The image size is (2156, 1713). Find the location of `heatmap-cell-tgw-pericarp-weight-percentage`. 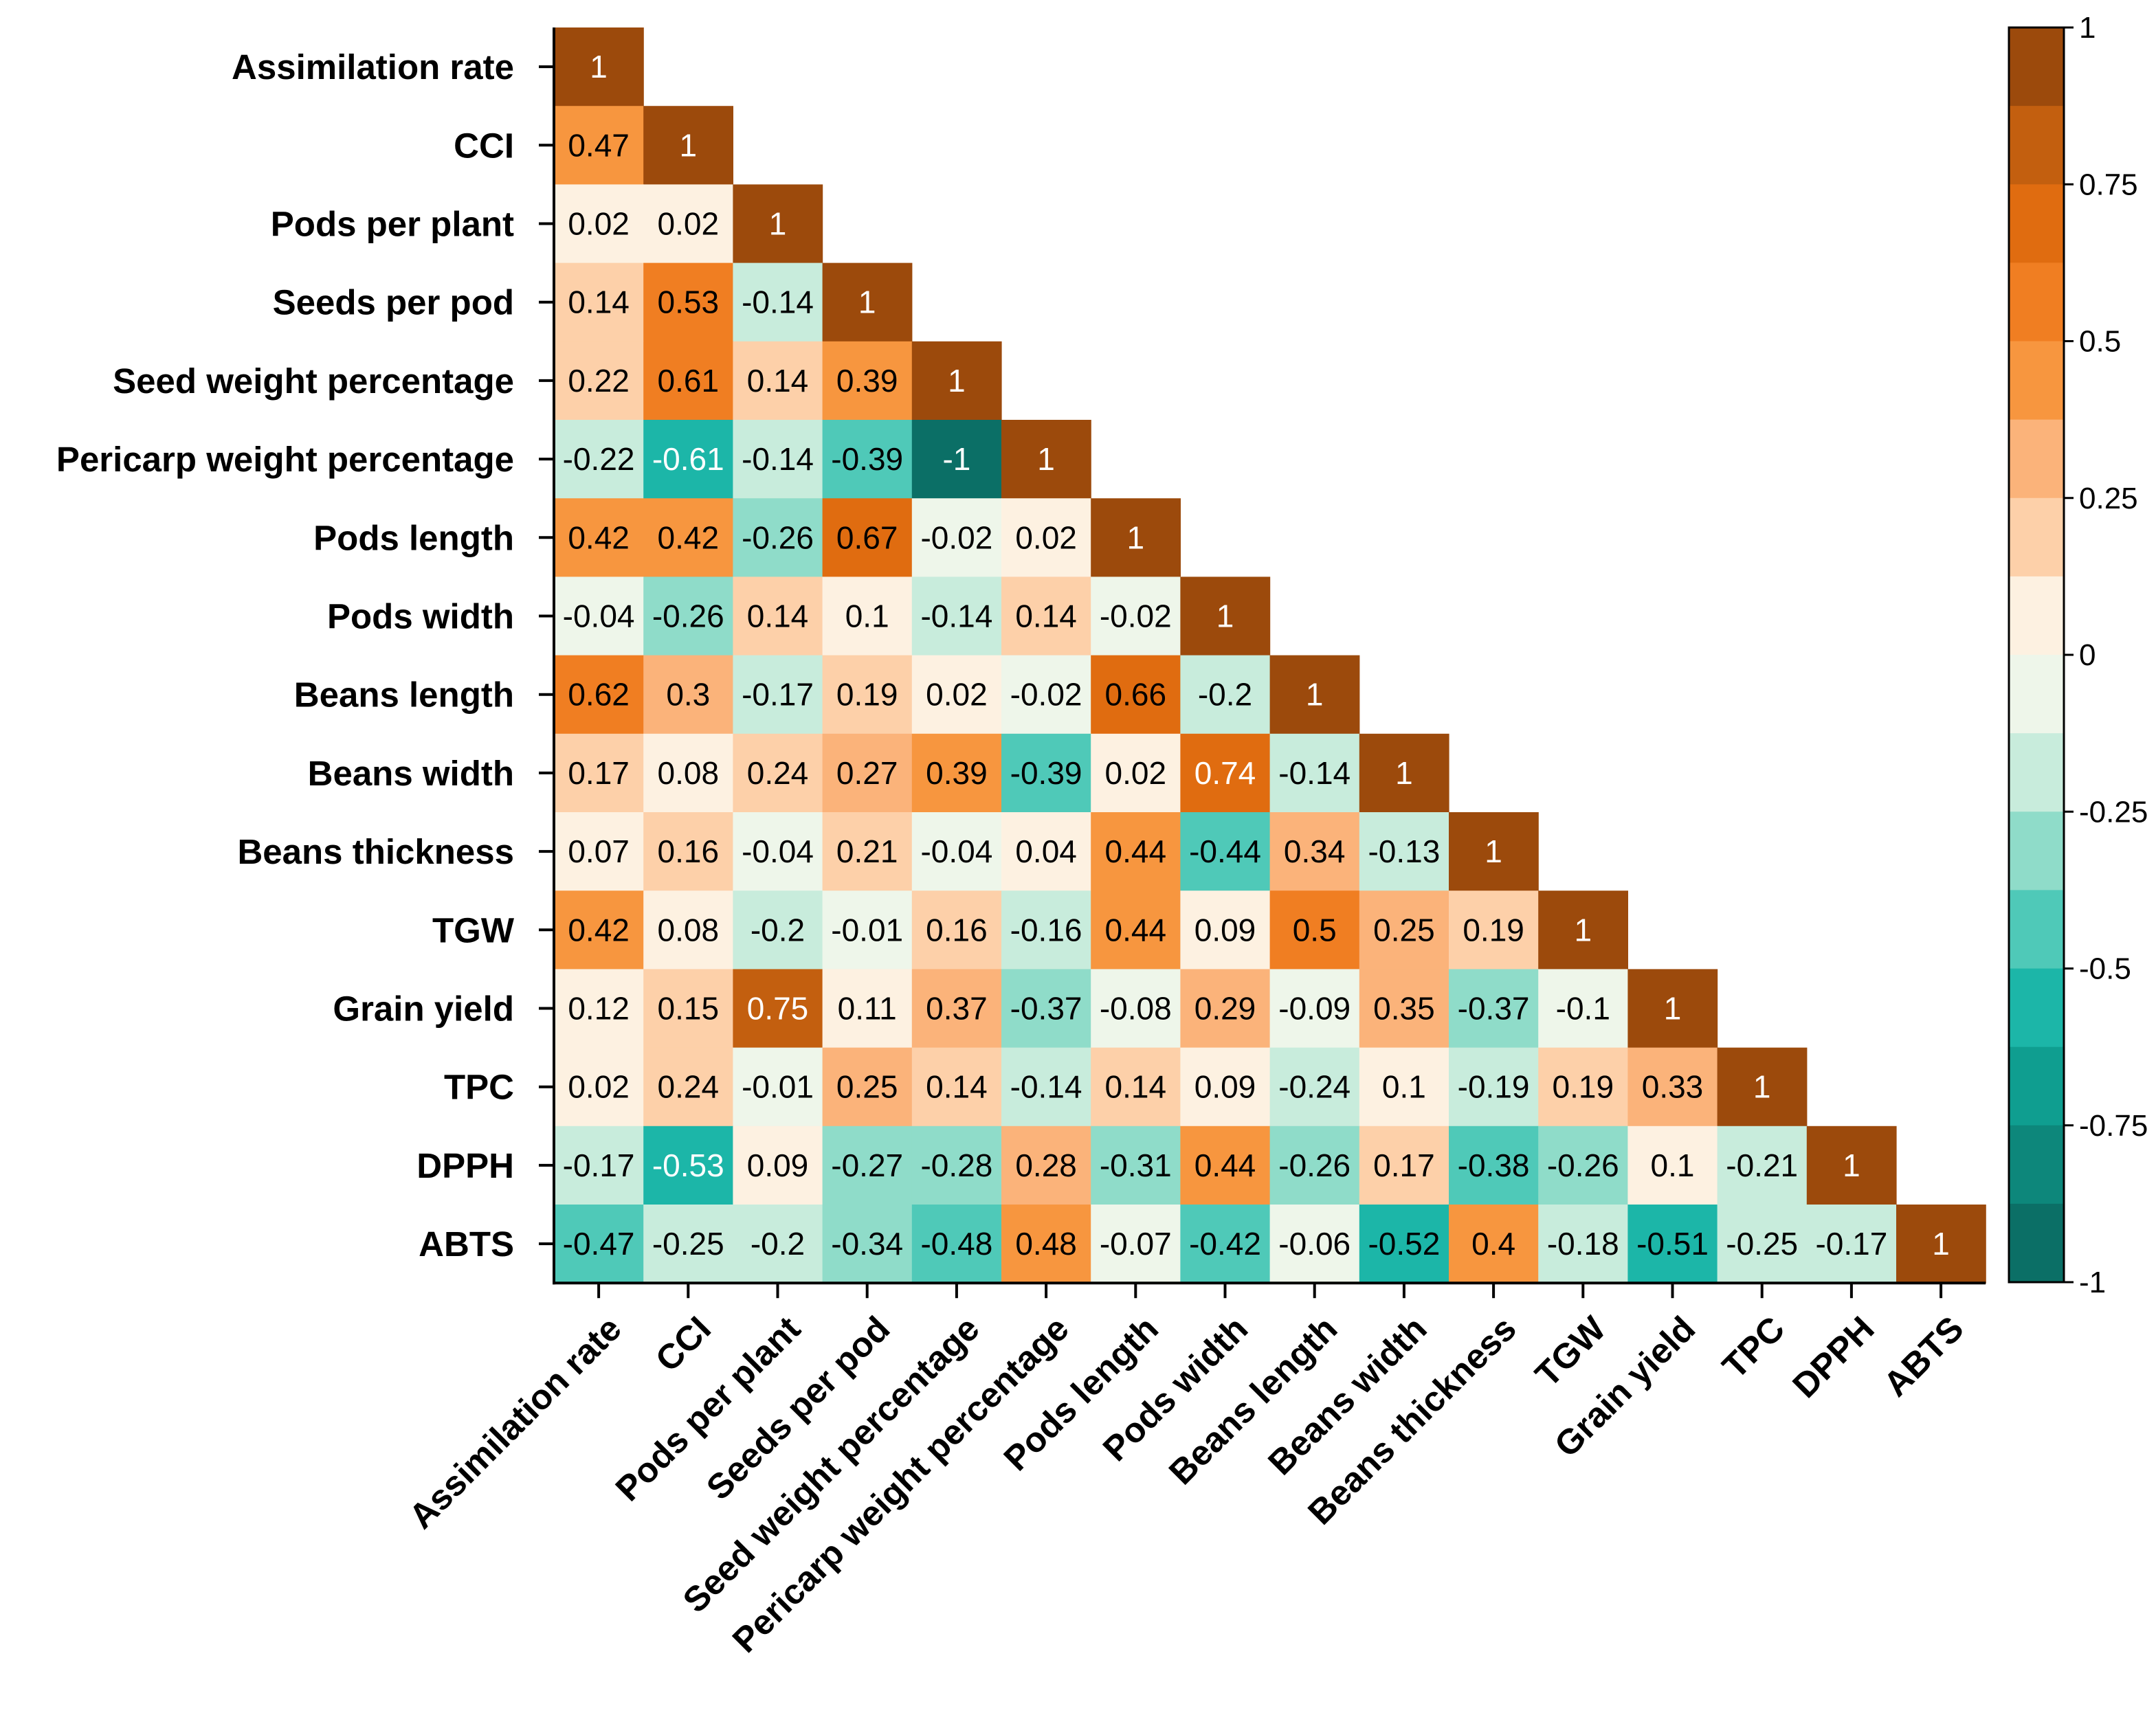

heatmap-cell-tgw-pericarp-weight-percentage is located at coordinates (1046, 930).